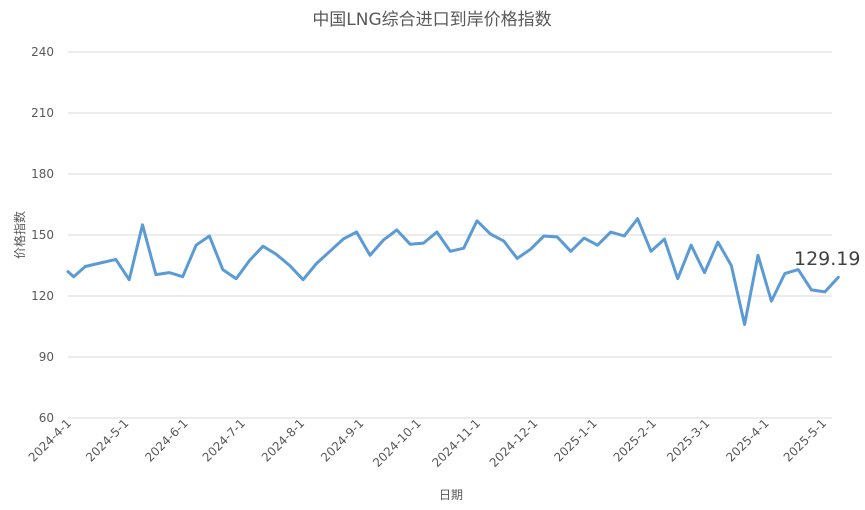 Image resolution: width=865 pixels, height=510 pixels. Describe the element at coordinates (397, 443) in the screenshot. I see `x-tick-label: 2024-10-1` at that location.